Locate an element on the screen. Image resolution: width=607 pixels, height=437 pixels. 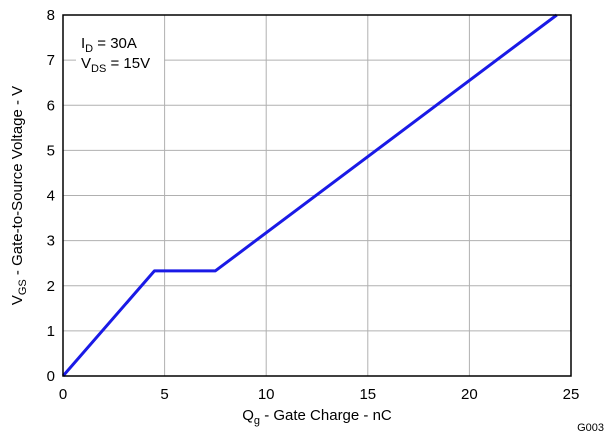
y-axis-title: VGS - Gate-to-Source Voltage - V is located at coordinates (19, 195).